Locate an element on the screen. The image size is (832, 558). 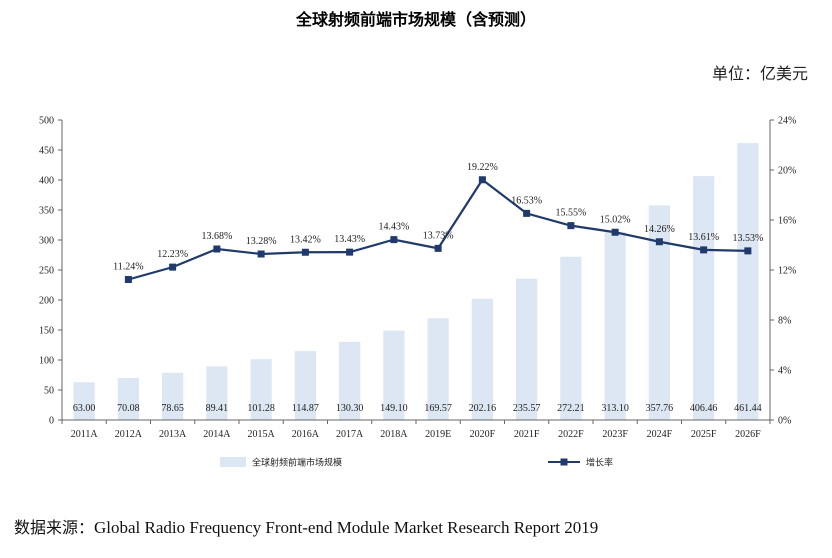
growth-value-label: 14.26% is located at coordinates (659, 229).